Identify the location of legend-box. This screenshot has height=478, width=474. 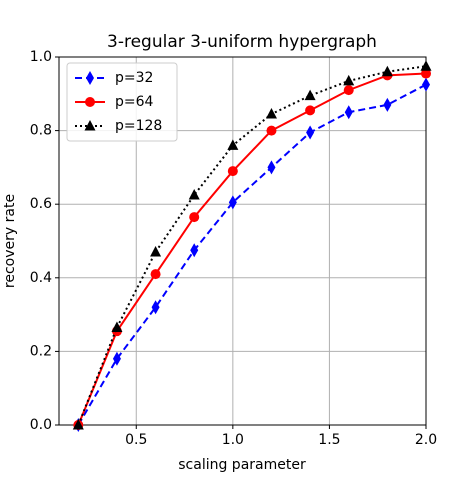
(122, 102).